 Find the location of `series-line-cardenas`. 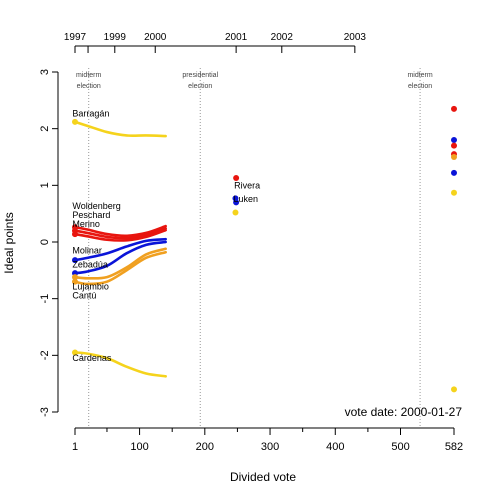

series-line-cardenas is located at coordinates (120, 364).